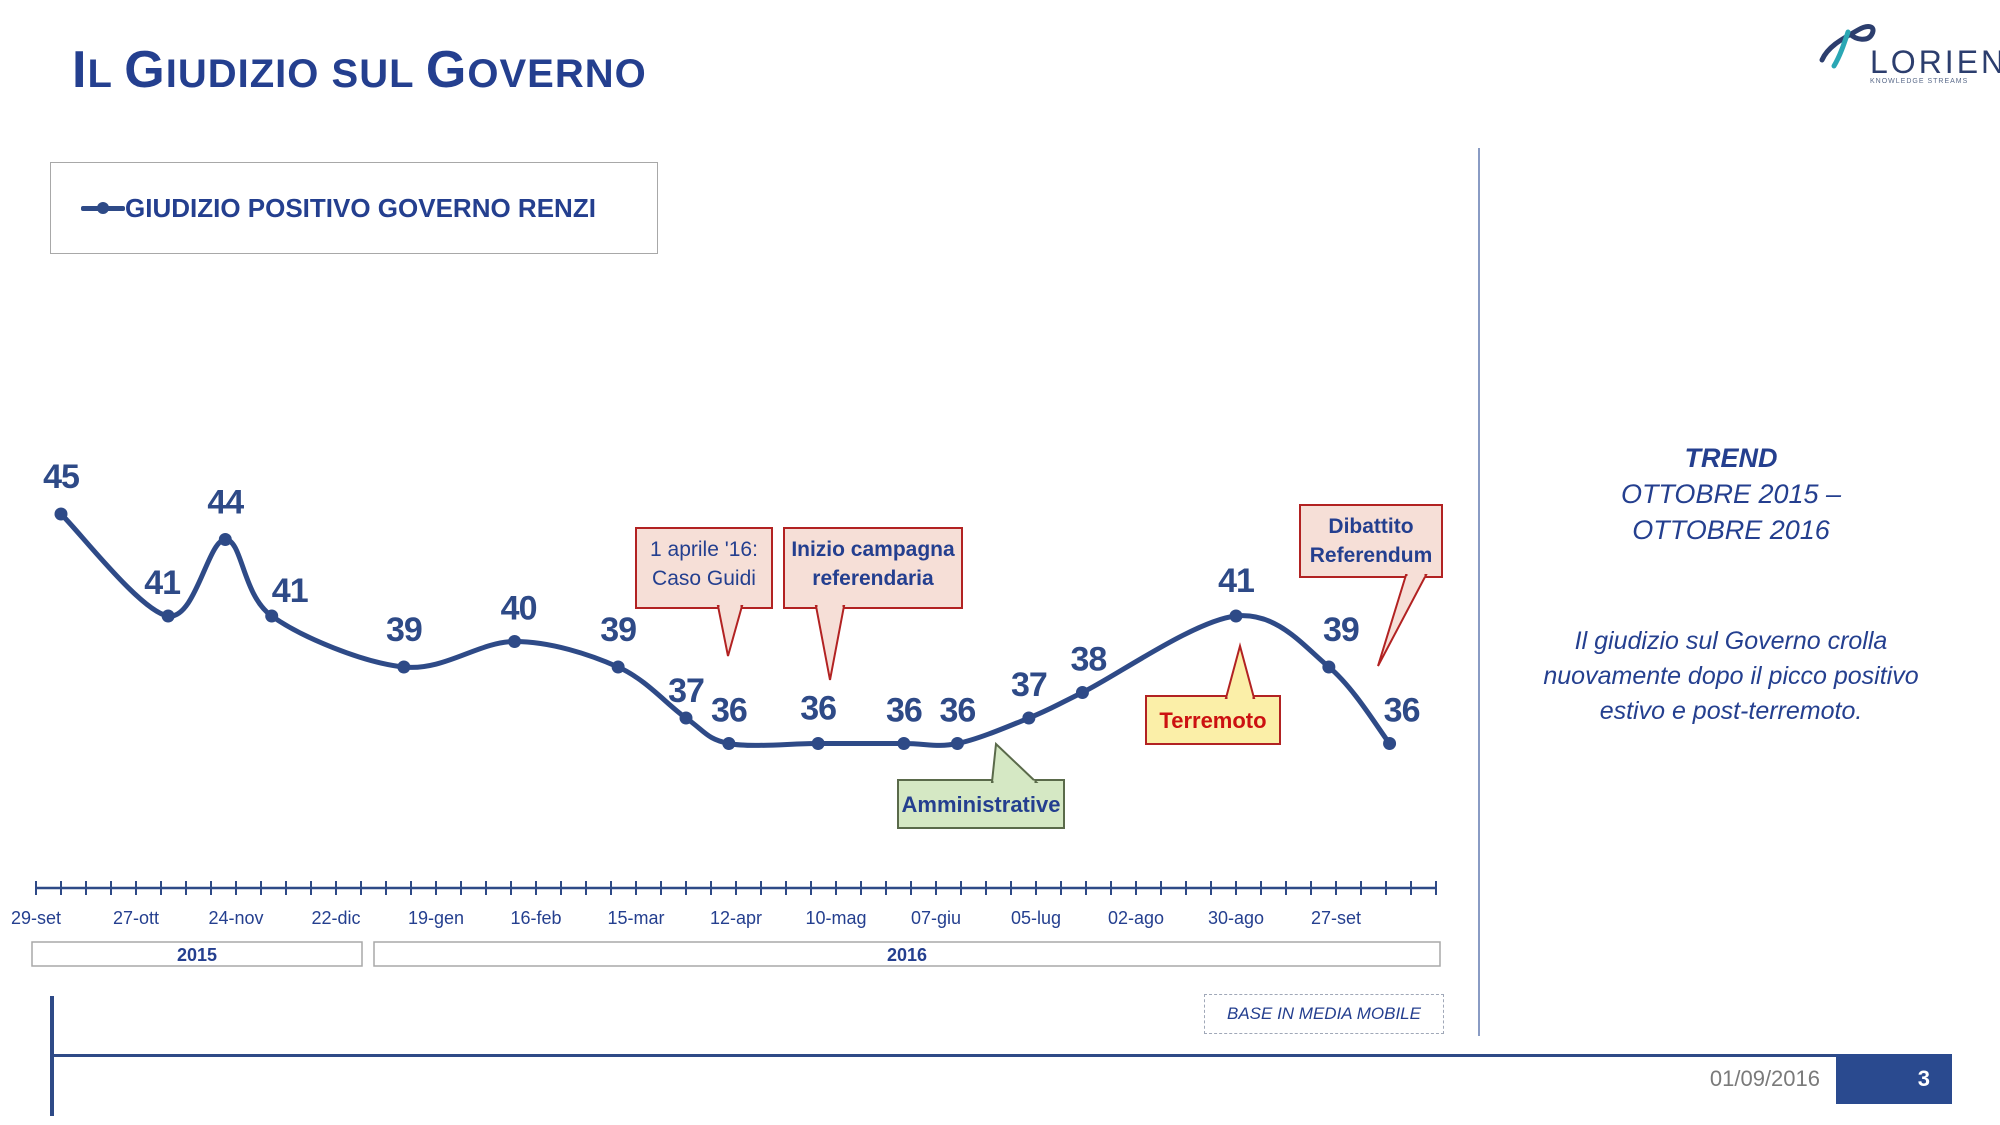  I want to click on x-tick-label: 12-apr, so click(736, 918).